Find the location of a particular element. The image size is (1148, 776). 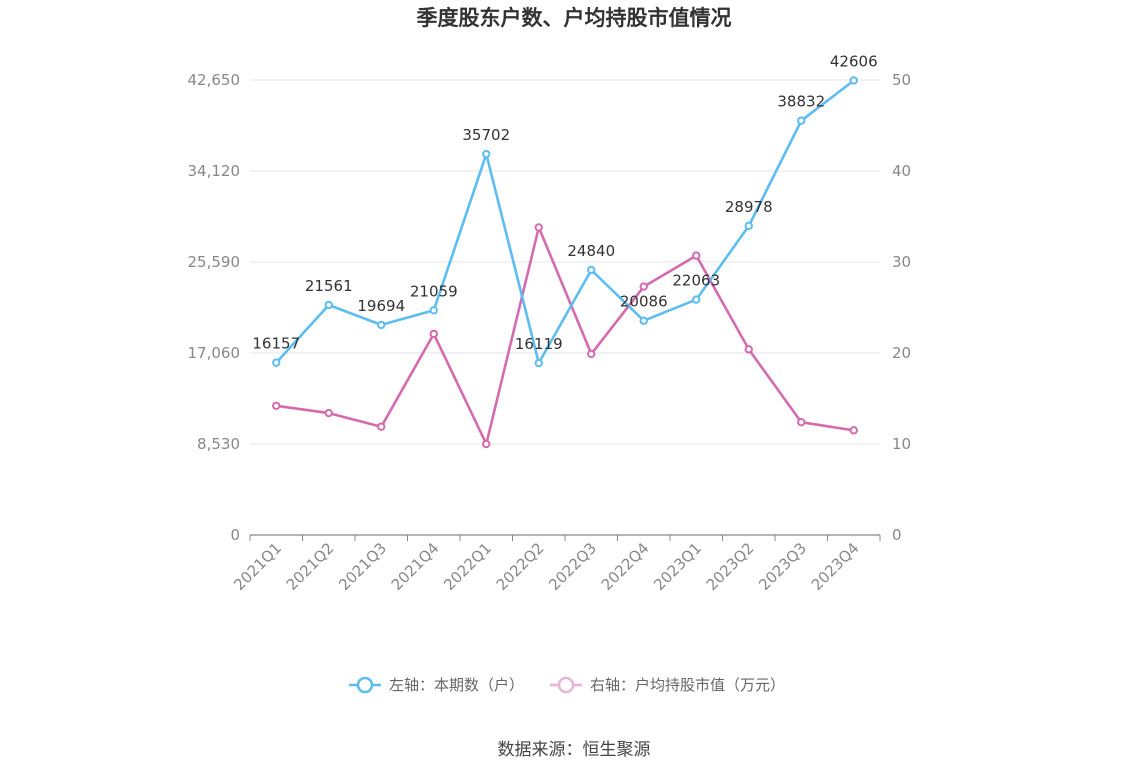

x-tick-label: 2021Q3 is located at coordinates (362, 566).